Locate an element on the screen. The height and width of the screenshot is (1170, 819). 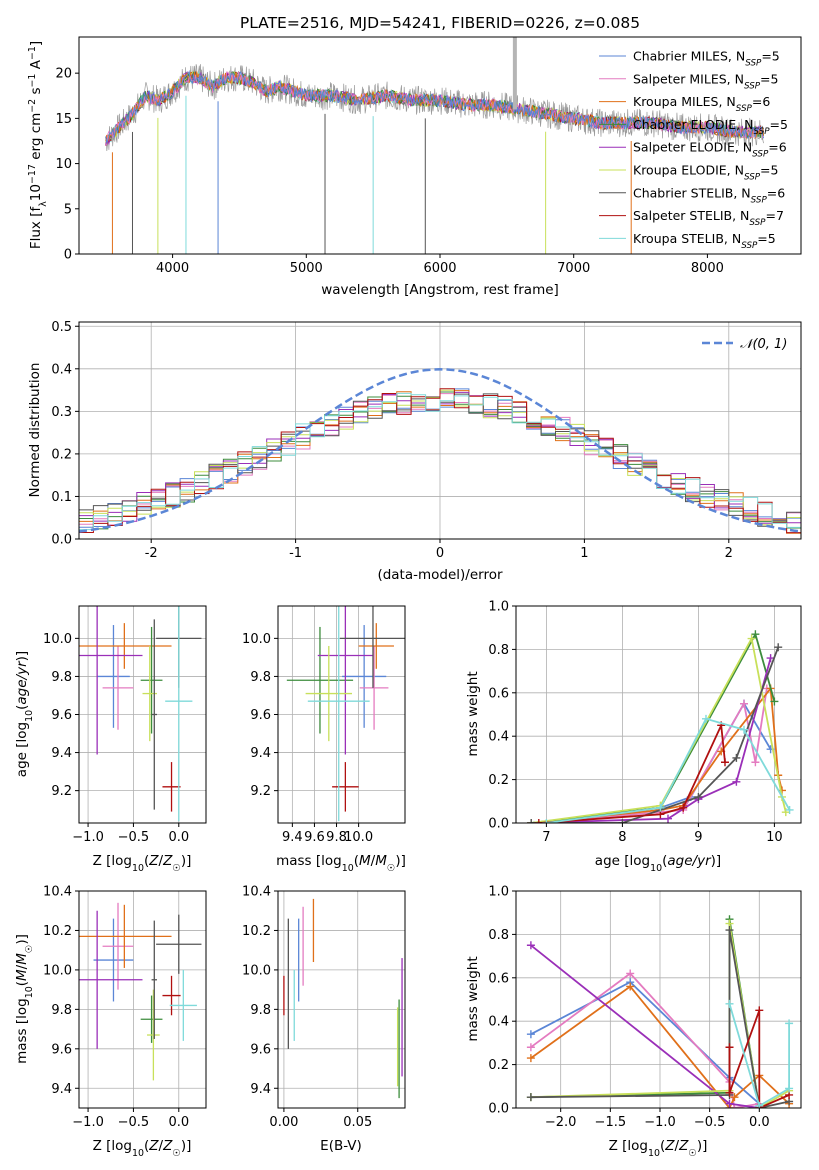
age_vs_Z-ticks: −1.0 −0.5 0.0 9.2 9.4 9.6 9.8 10.0 is located at coordinates (116, 738).